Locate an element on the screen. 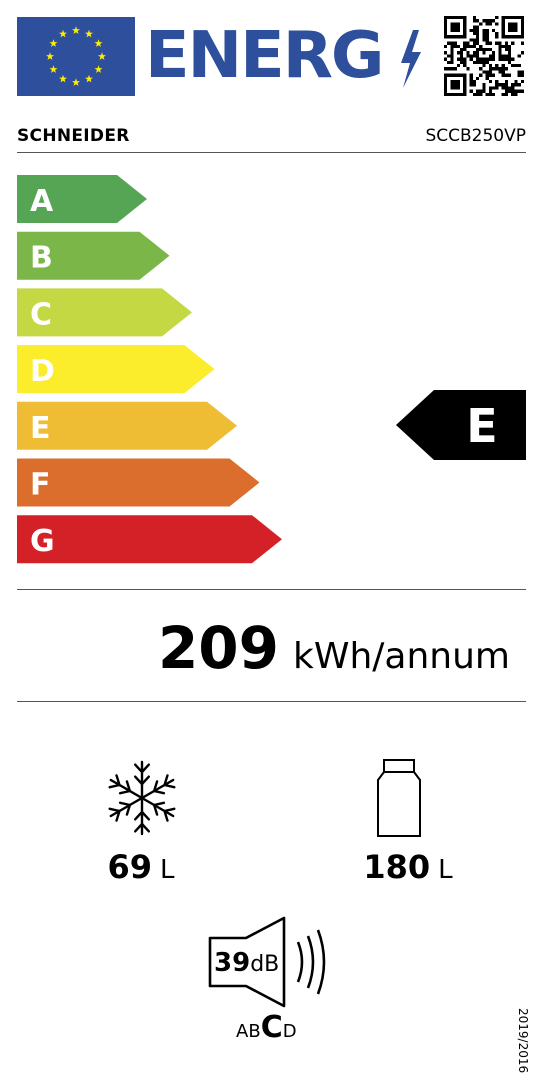 Image resolution: width=544 pixels, height=1088 pixels. noise-emission-unit: dB is located at coordinates (265, 964).